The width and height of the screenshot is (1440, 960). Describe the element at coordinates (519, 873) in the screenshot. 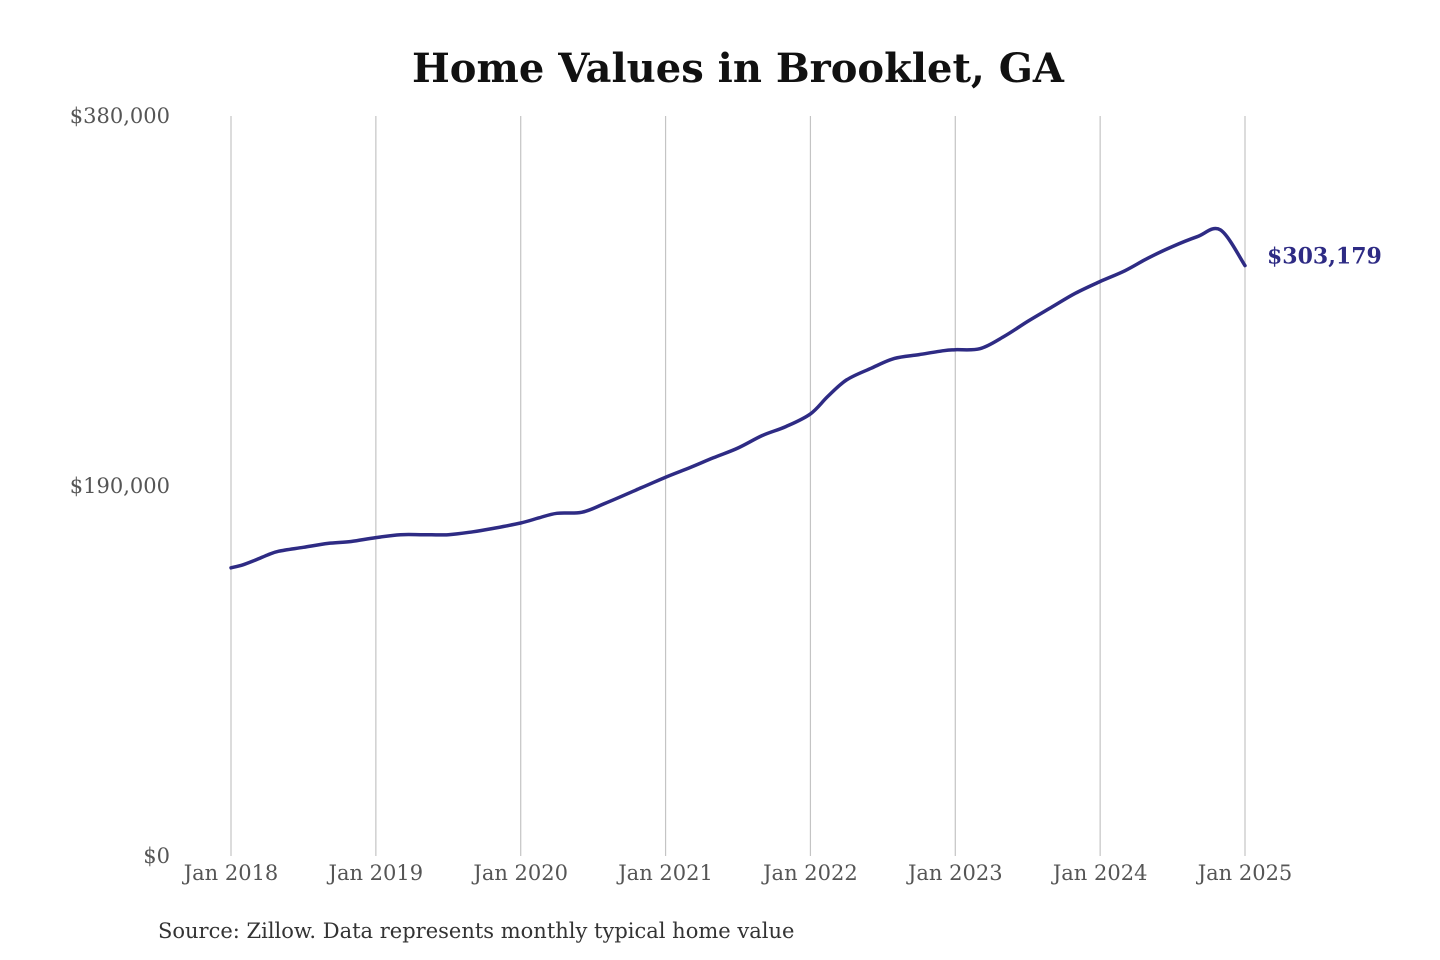

I see `x-tick-label: Jan 2020` at that location.